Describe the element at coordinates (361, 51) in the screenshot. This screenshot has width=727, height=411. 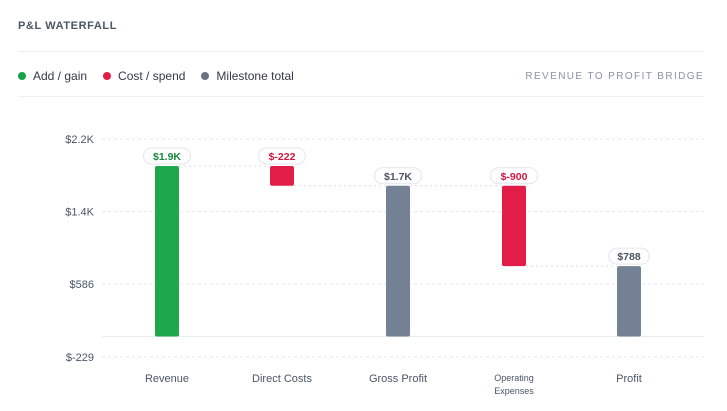
I see `header-divider` at that location.